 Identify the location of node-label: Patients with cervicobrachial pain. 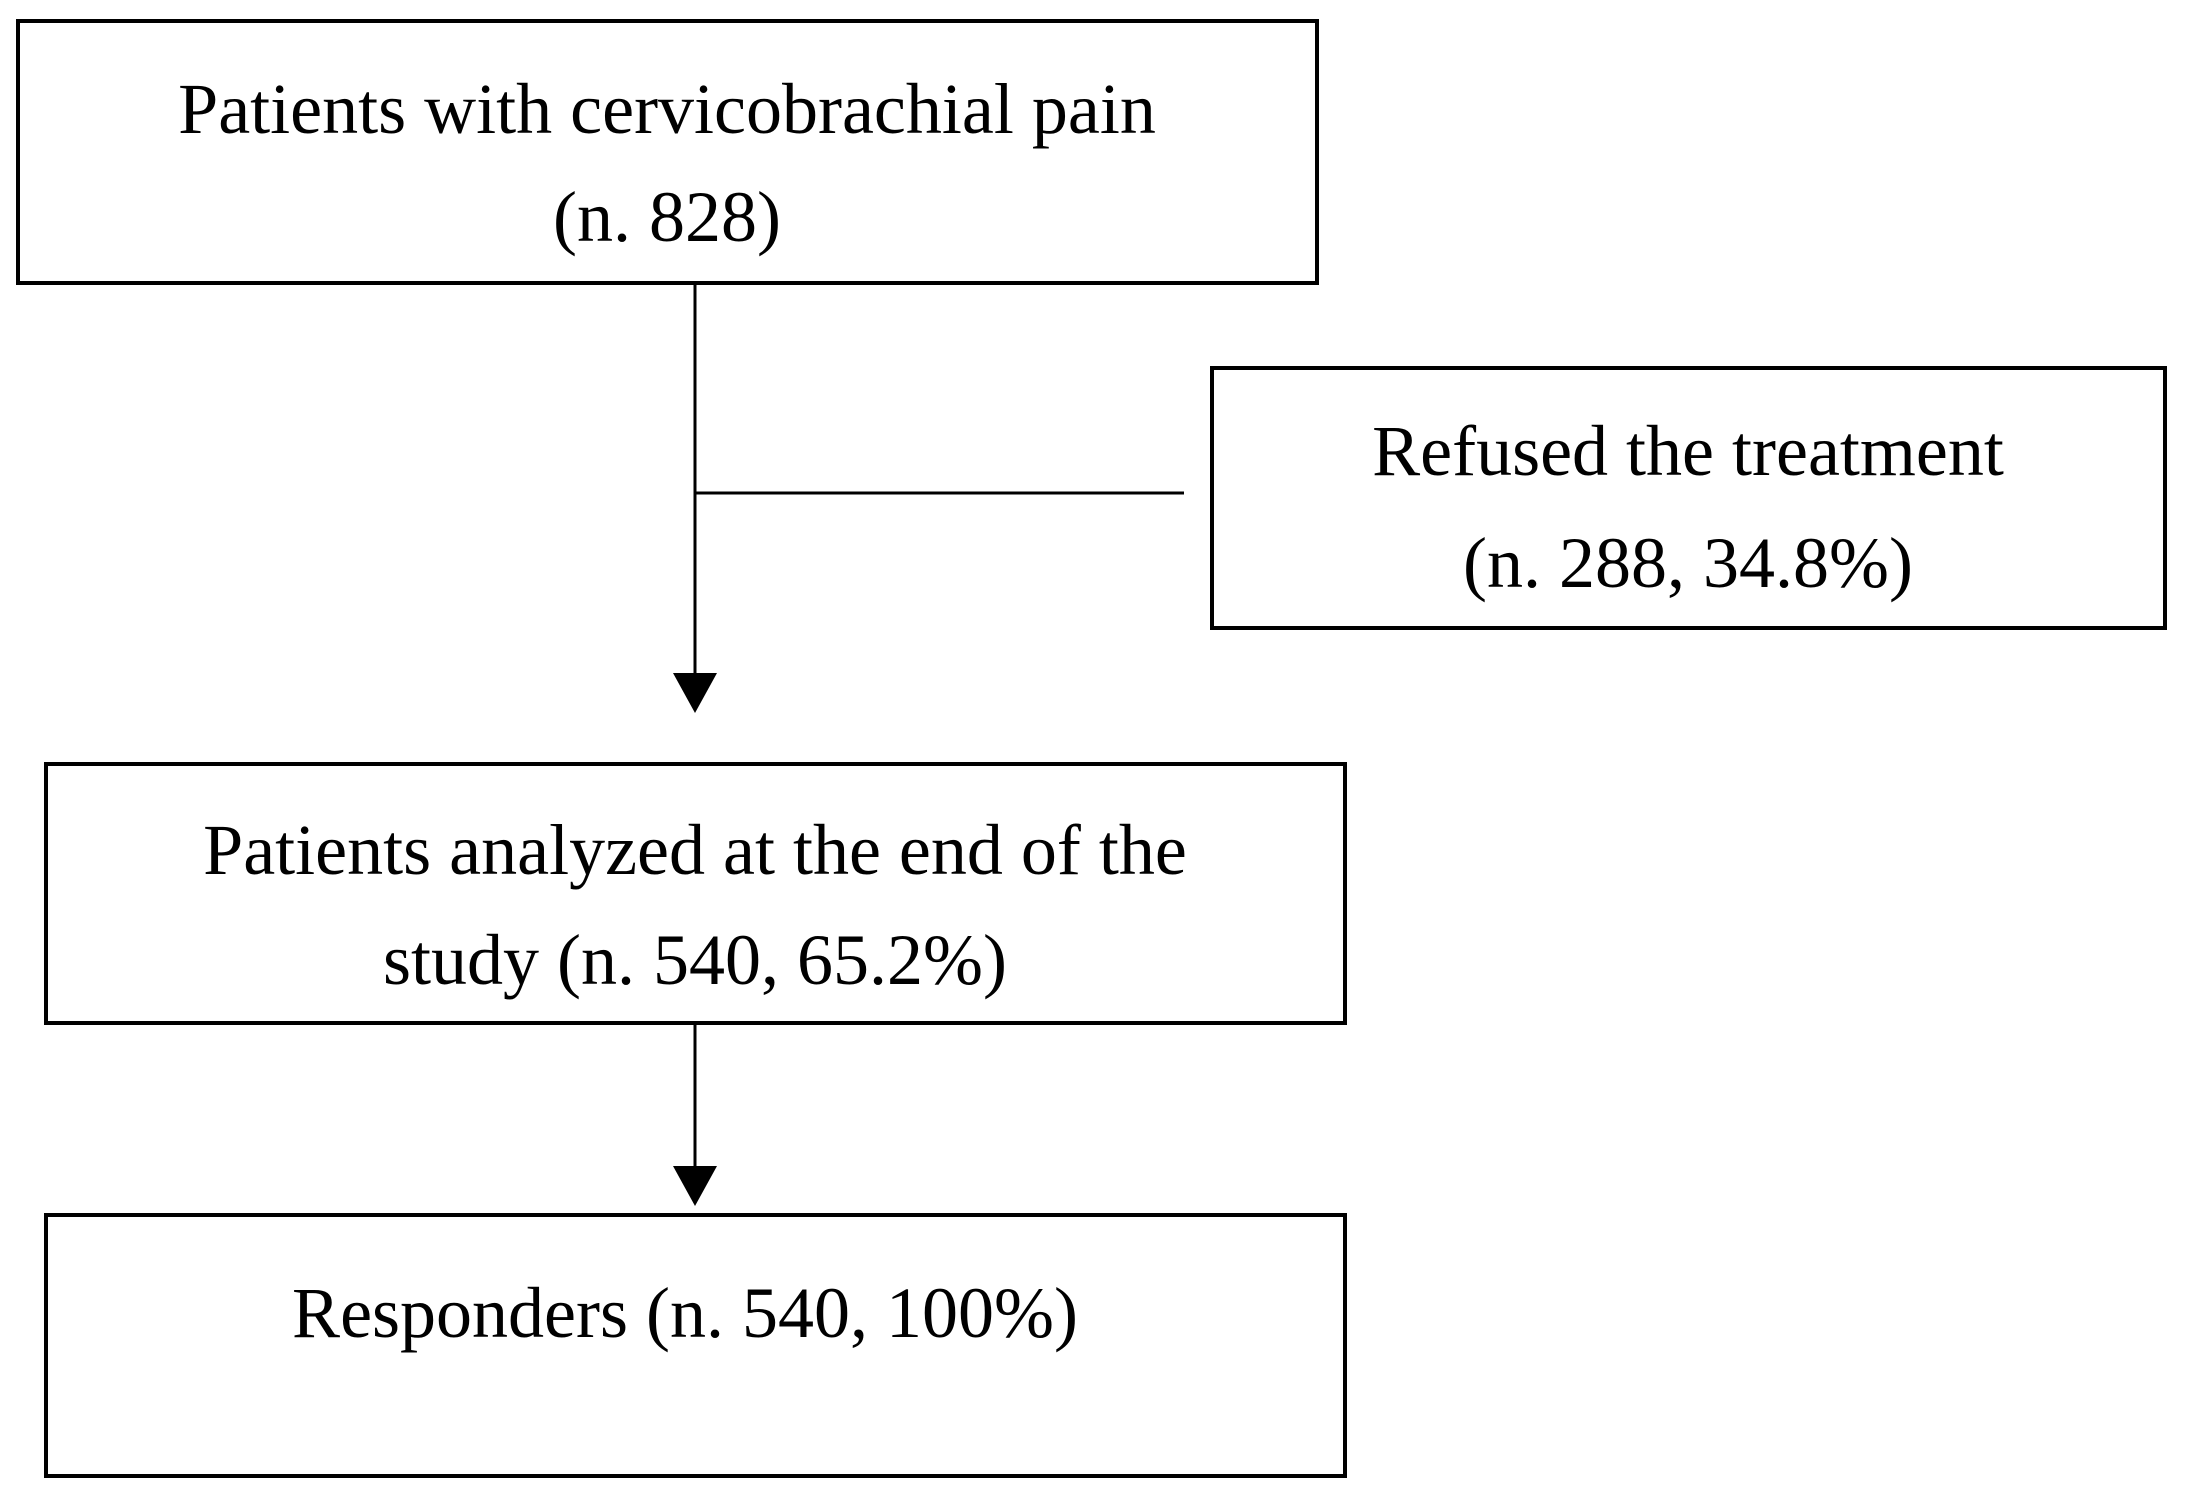
(667, 109).